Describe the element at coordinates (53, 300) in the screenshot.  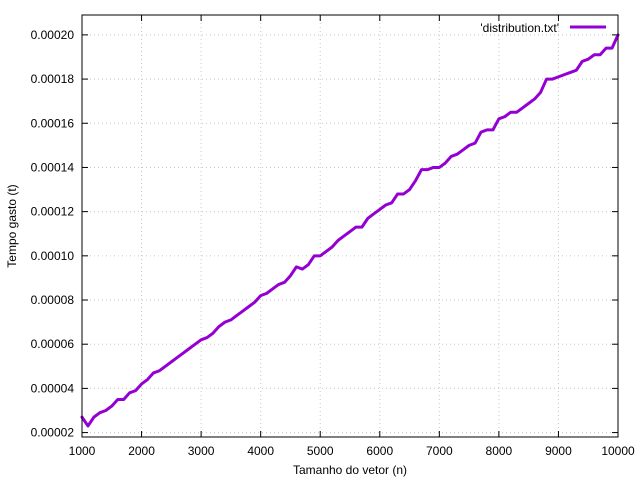
I see `y-tick-label: 0.00008` at that location.